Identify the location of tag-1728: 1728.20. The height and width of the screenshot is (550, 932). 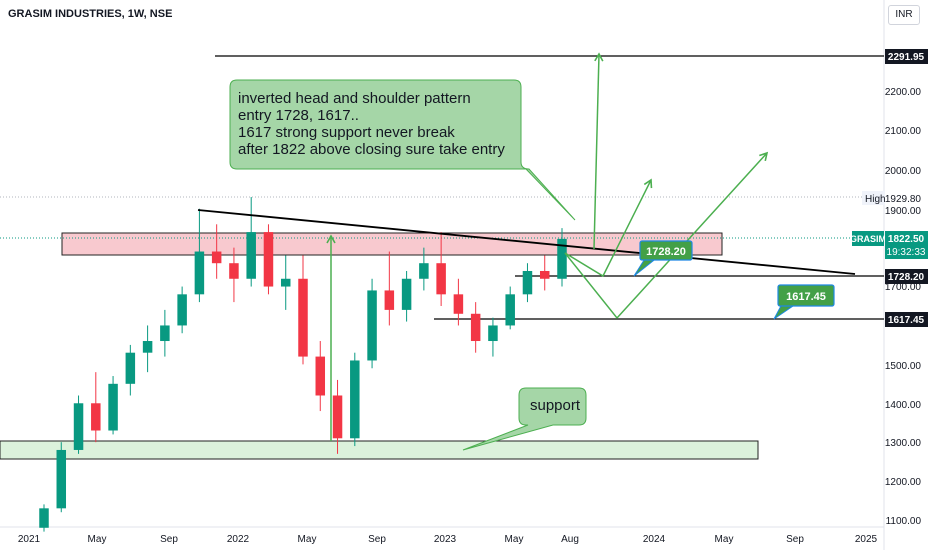
(906, 276).